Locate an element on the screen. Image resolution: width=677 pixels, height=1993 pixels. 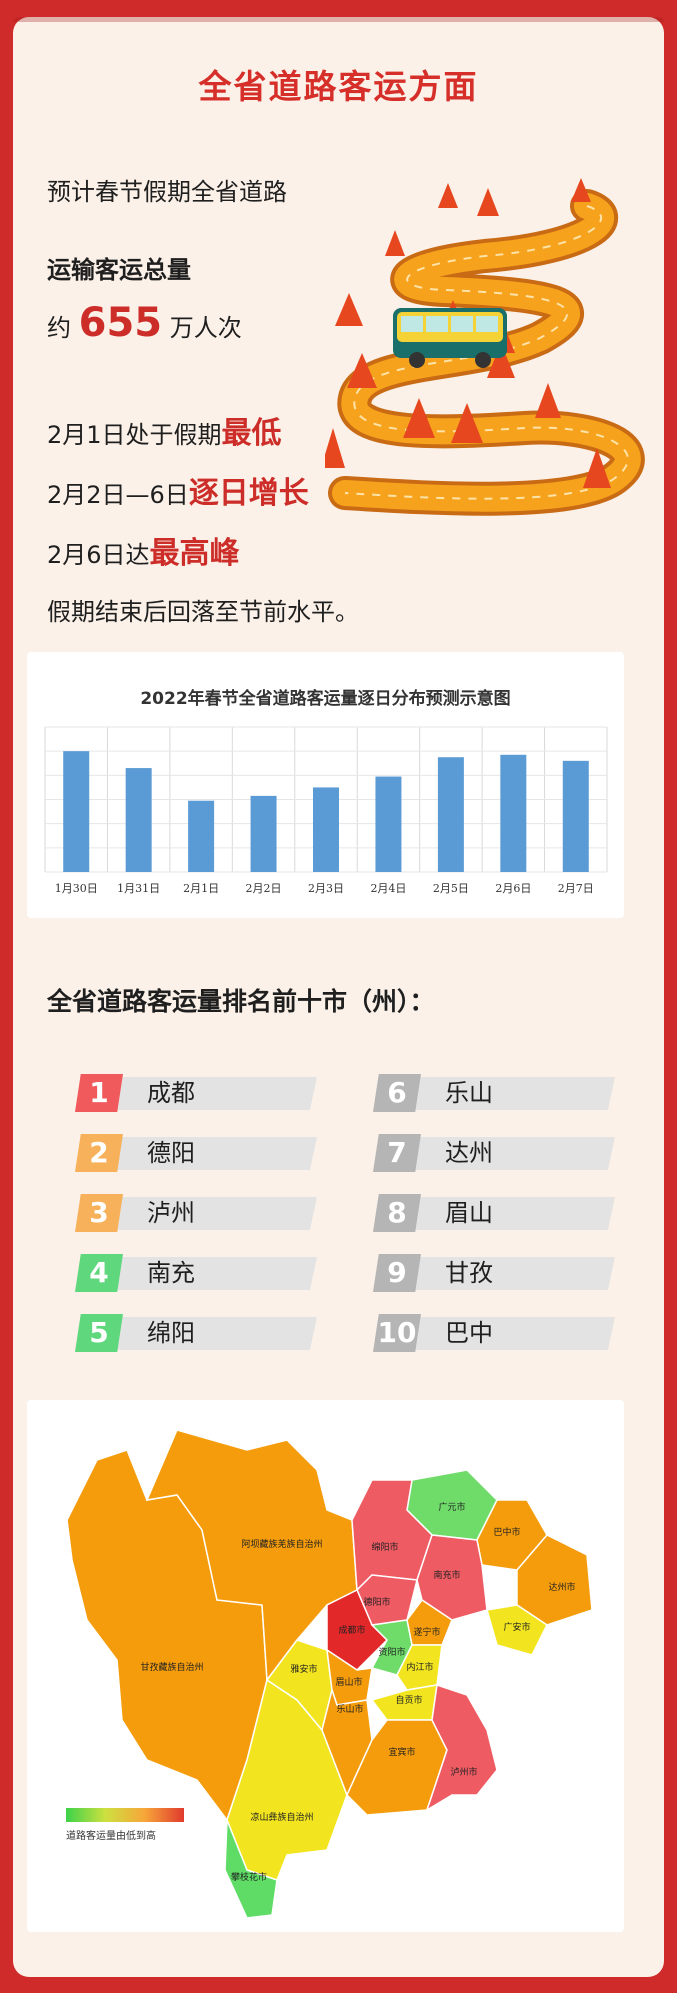
intro-line-7: 假期结束后回落至节前水平。 is located at coordinates (203, 612).